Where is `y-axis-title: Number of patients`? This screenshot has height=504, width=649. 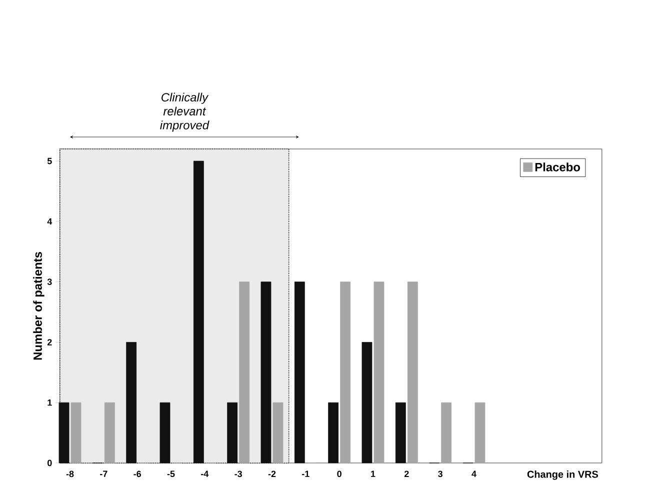
y-axis-title: Number of patients is located at coordinates (38, 306).